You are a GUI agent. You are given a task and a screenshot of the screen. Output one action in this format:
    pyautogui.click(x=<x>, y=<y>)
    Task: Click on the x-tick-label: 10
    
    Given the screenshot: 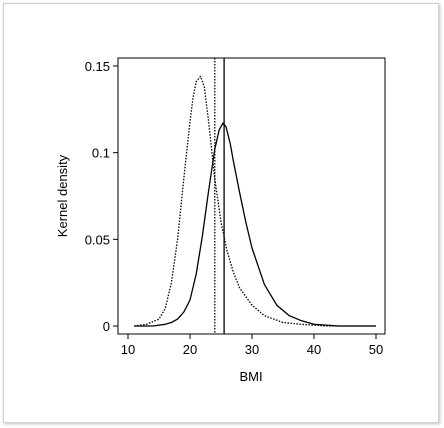 What is the action you would take?
    pyautogui.click(x=128, y=349)
    